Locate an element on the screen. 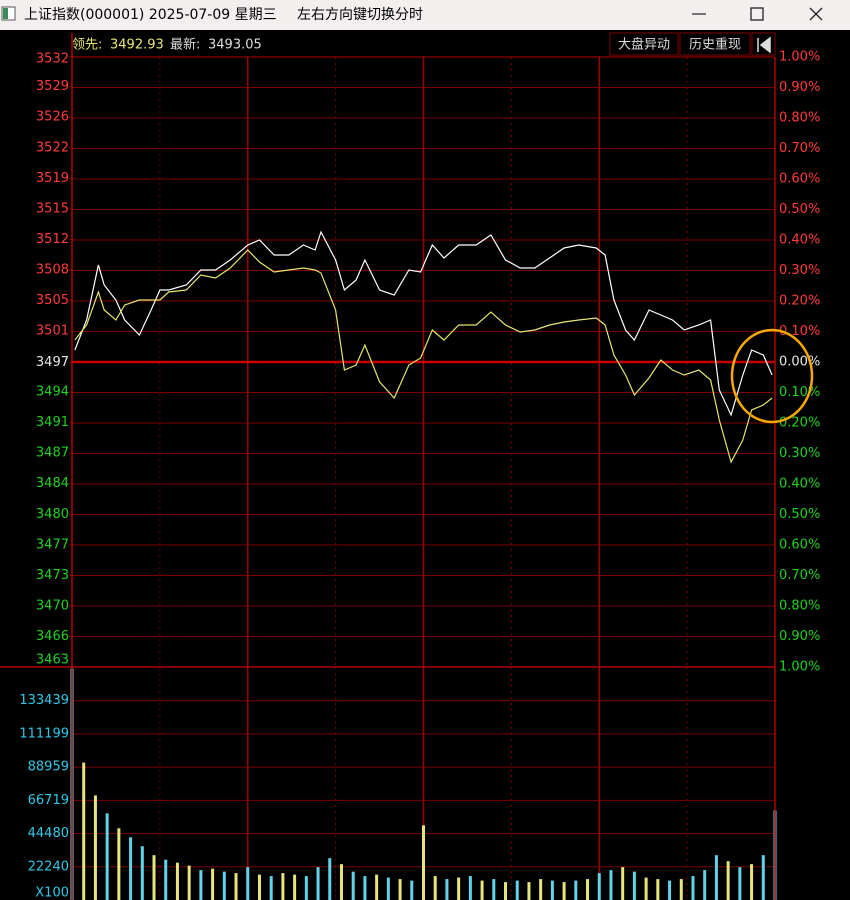 The width and height of the screenshot is (850, 900). back-icon is located at coordinates (764, 45).